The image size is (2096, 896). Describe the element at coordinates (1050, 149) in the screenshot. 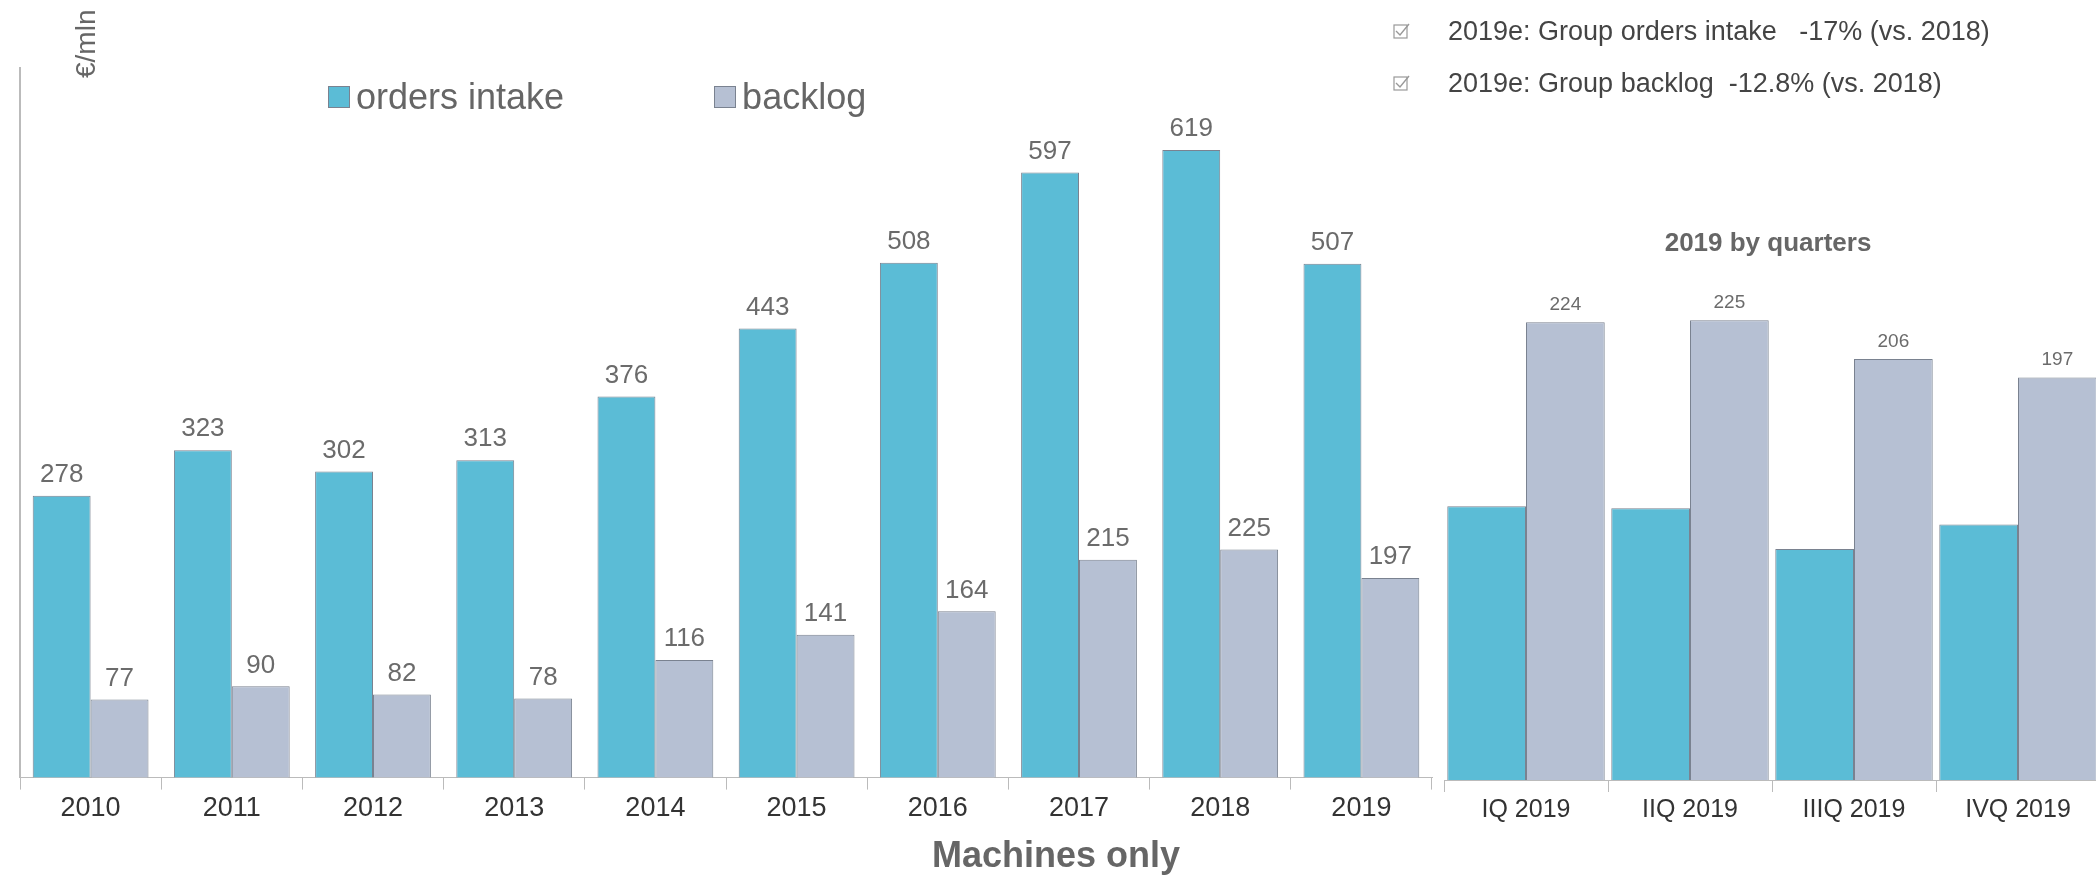

I see `data-label: 597` at that location.